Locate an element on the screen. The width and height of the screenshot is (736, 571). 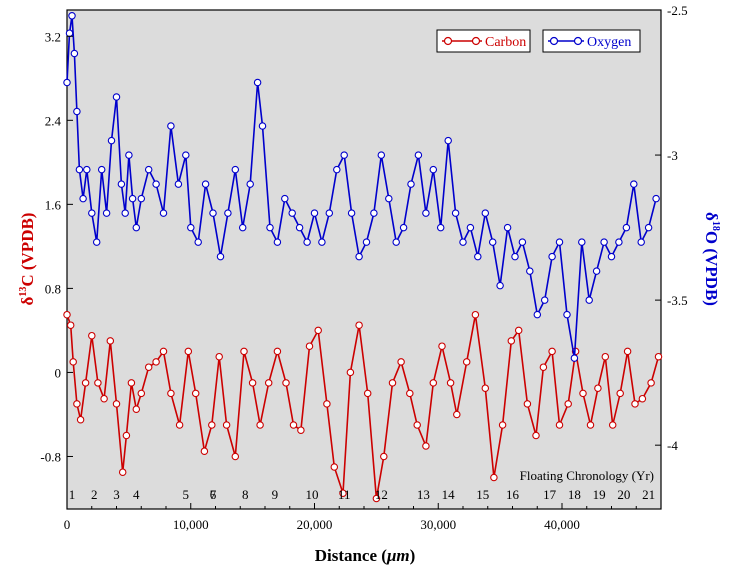
chronology-year-label: 11 is located at coordinates (344, 494).